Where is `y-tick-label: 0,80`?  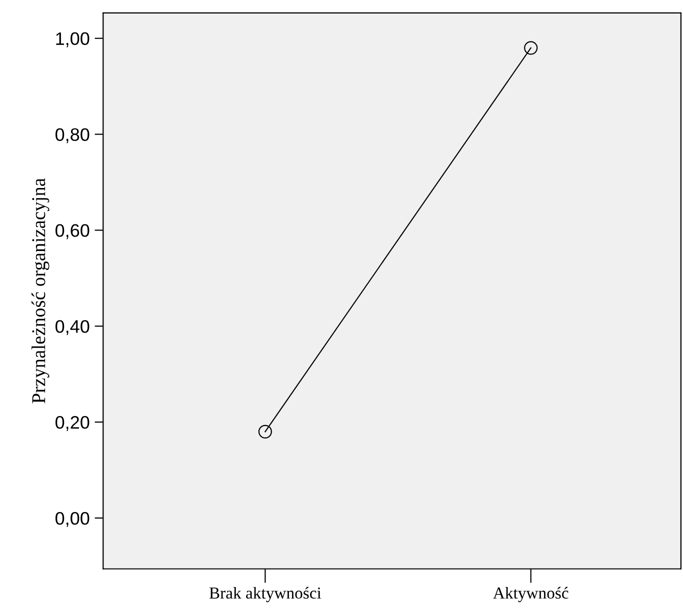
y-tick-label: 0,80 is located at coordinates (73, 136).